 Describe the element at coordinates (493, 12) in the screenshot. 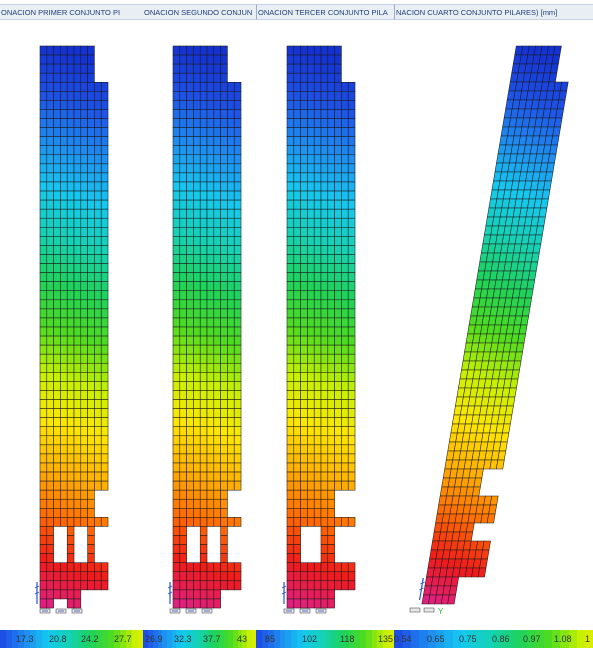

I see `tab-cuarto-conjunto: NACION CUARTO CONJUNTO PILARES) [mm]` at that location.